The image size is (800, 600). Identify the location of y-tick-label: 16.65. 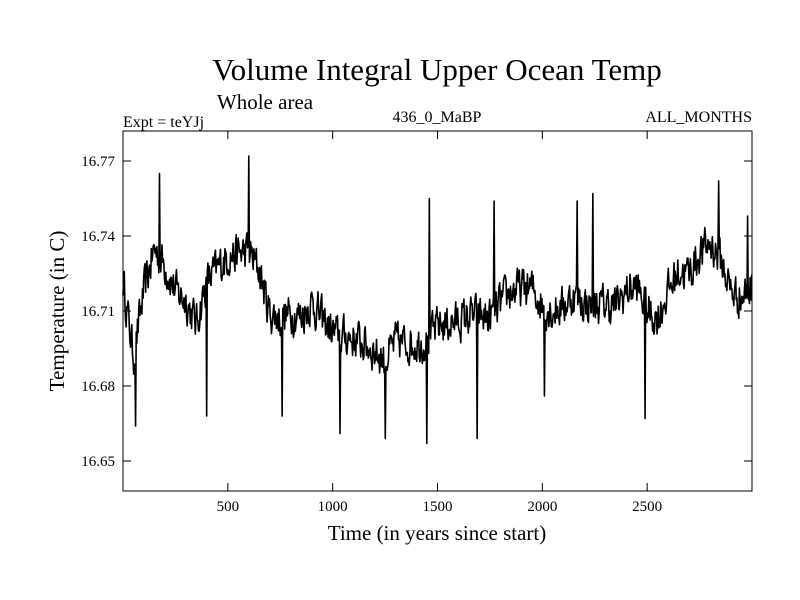
(98, 462).